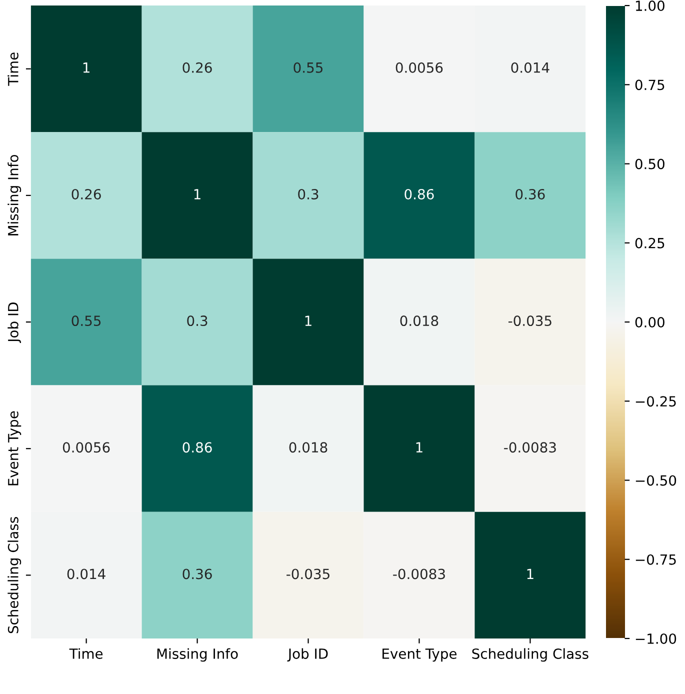 The image size is (685, 694). I want to click on color-bar-label: −1.00, so click(656, 638).